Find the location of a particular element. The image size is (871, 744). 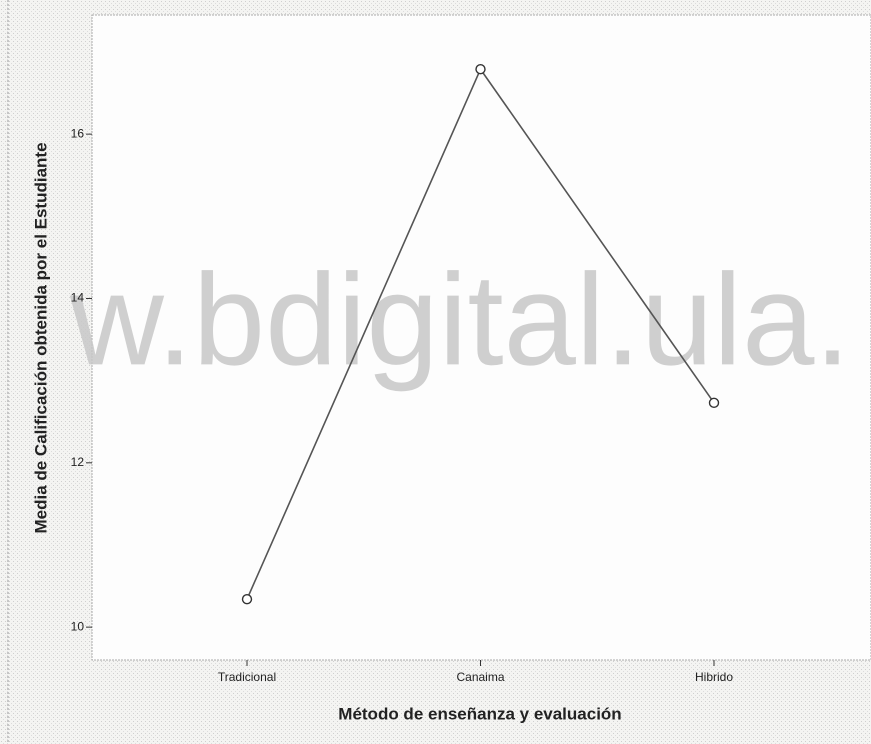

y-tick-label: 14 is located at coordinates (78, 298).